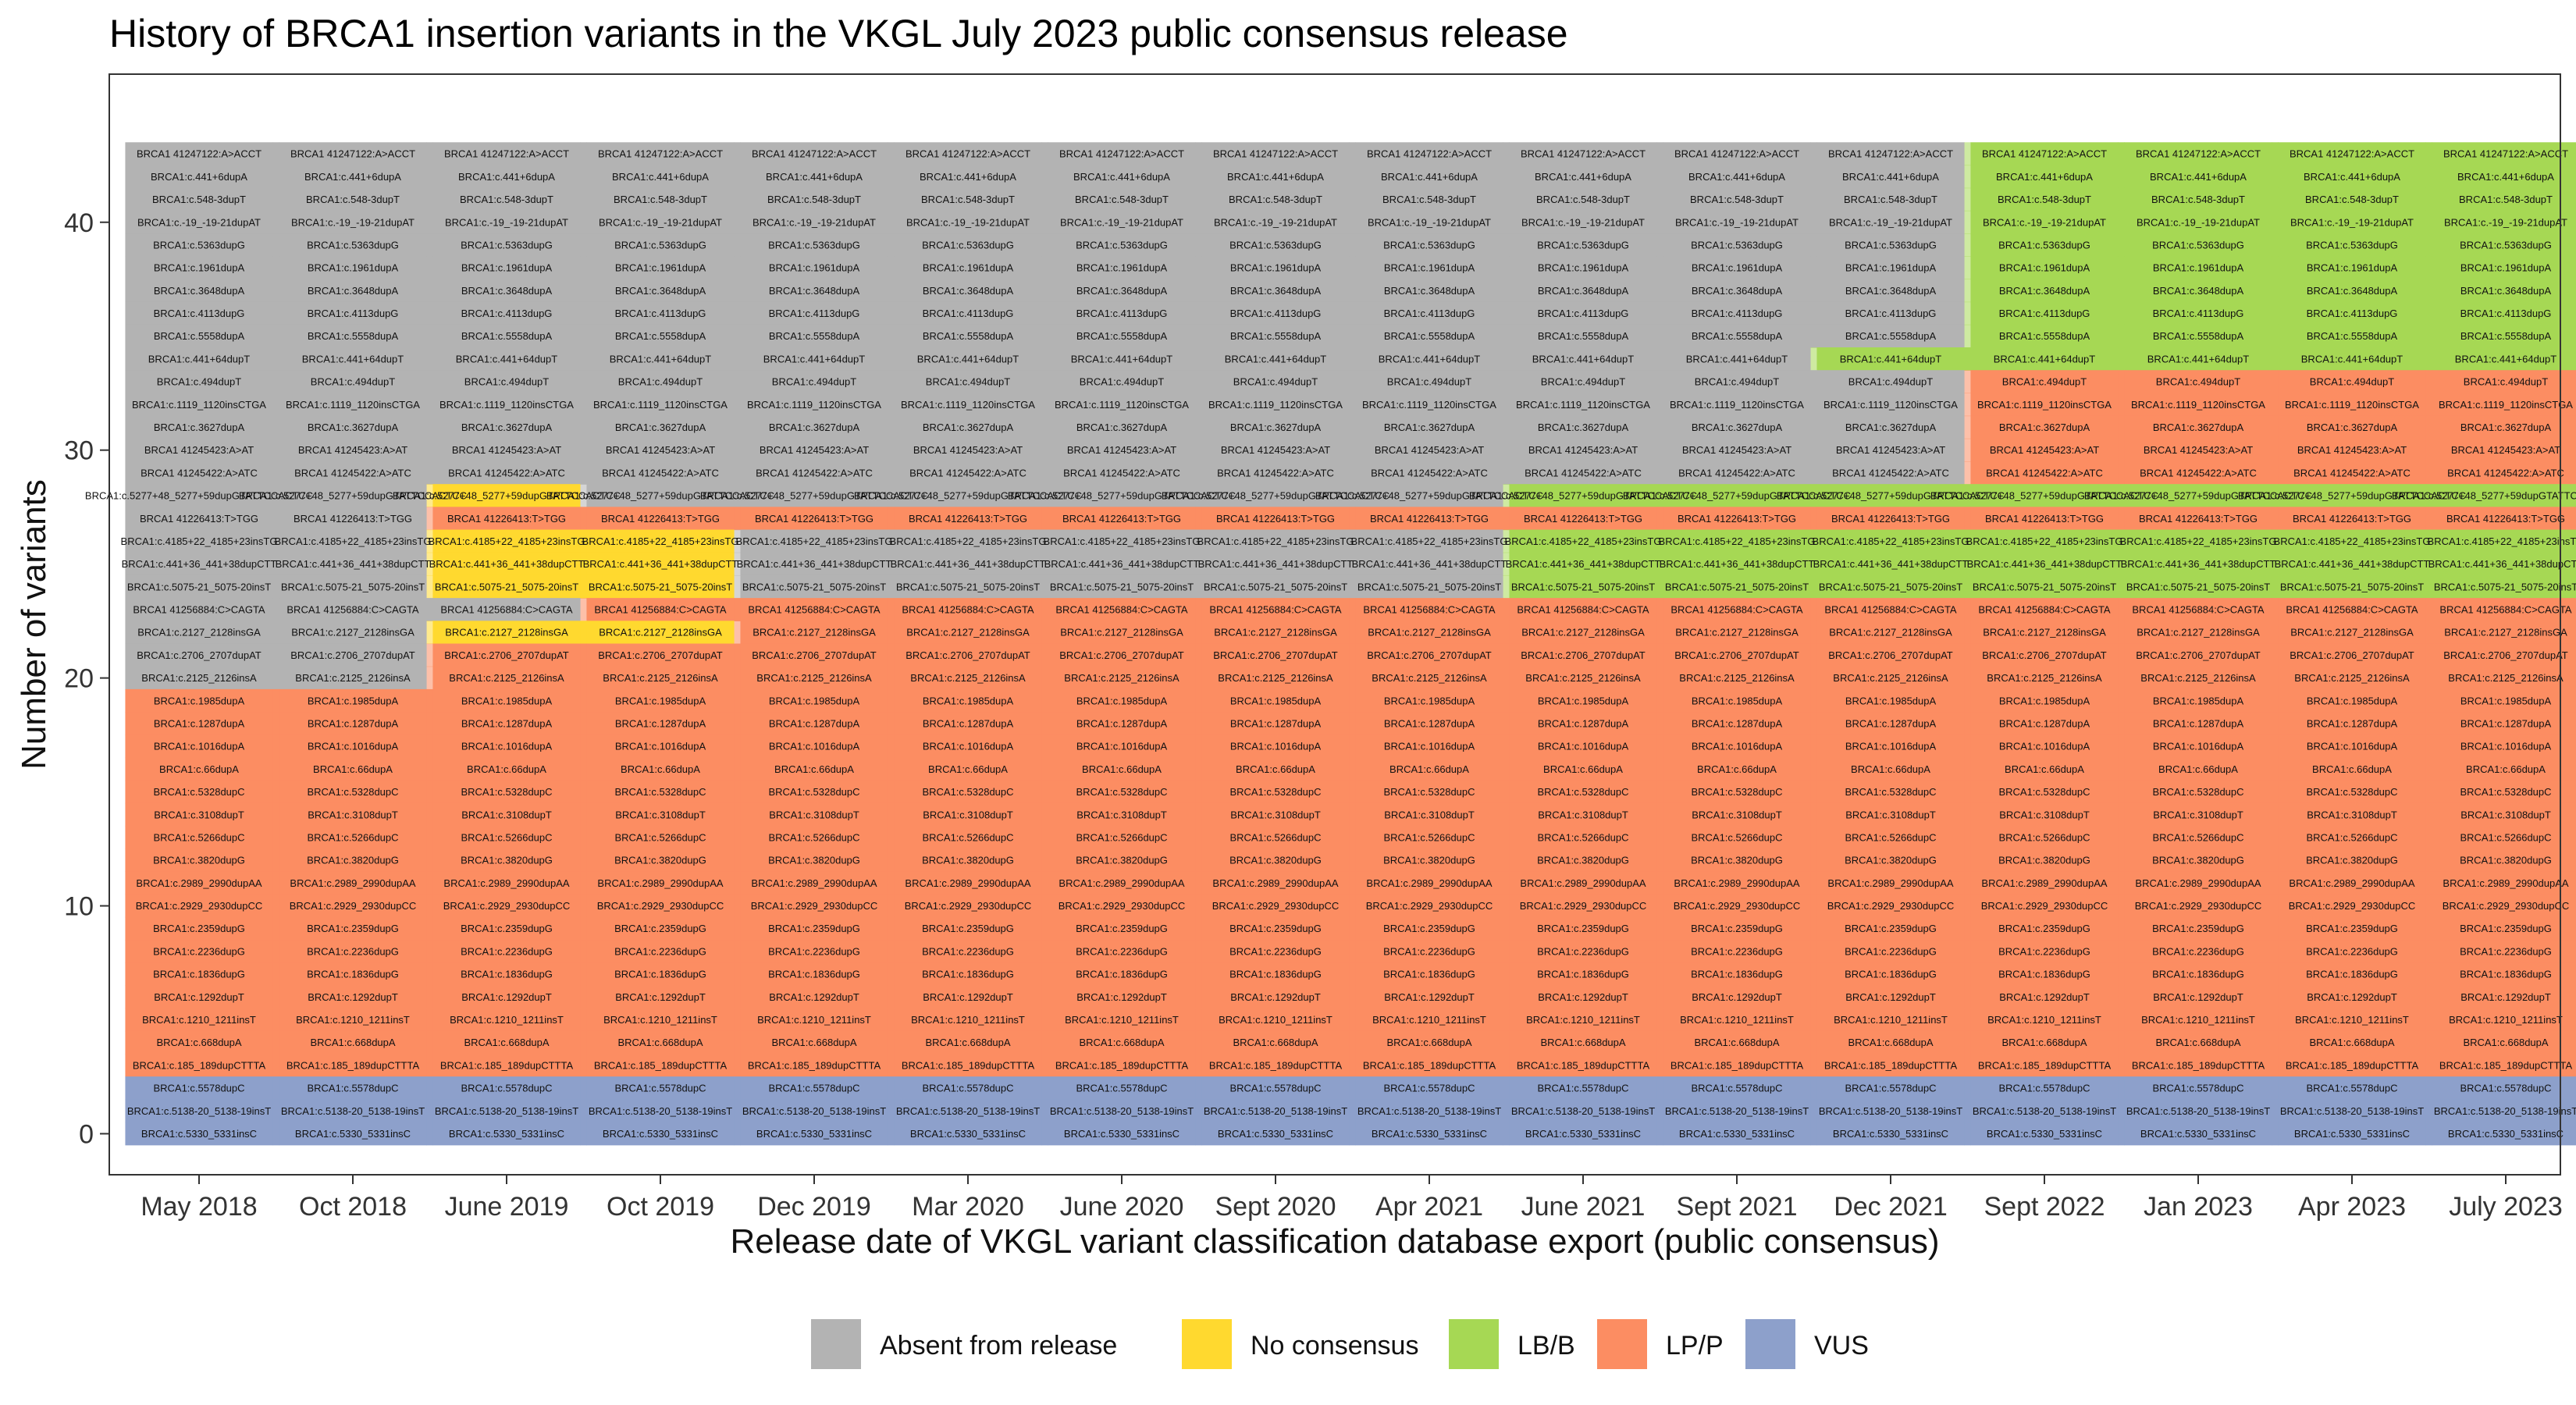 This screenshot has width=2576, height=1405. Describe the element at coordinates (814, 177) in the screenshot. I see `variant-label: BRCA1:c.441+6dupA` at that location.